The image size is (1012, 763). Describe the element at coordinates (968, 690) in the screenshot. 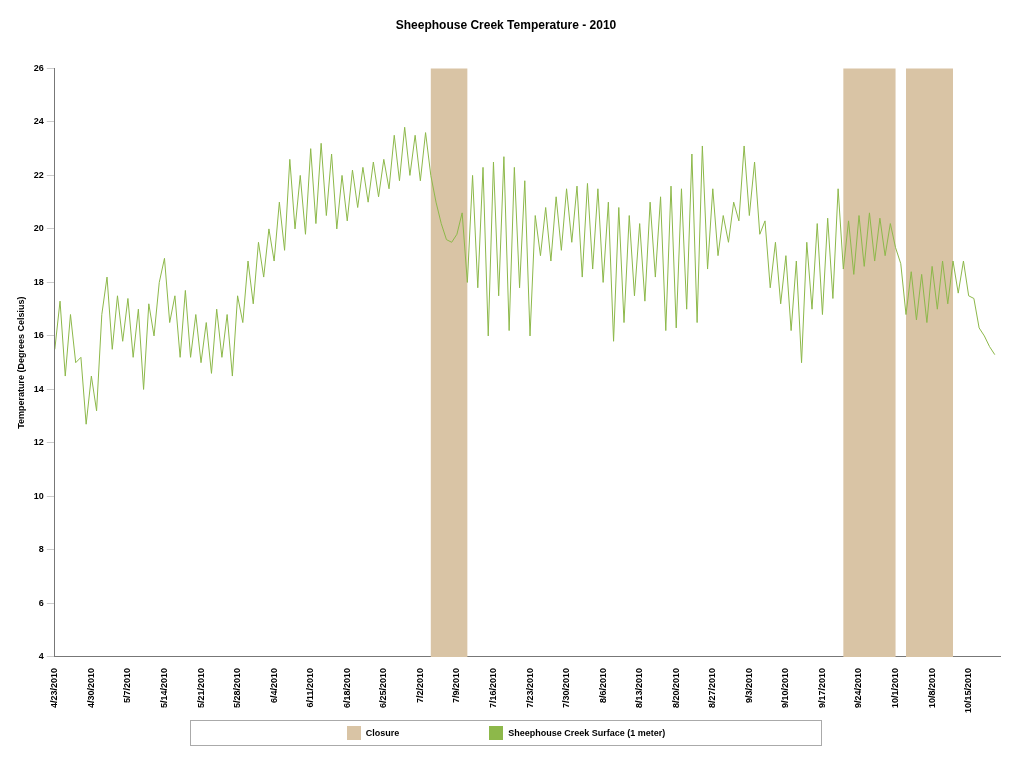

I see `x-tick-label: 10/15/2010` at that location.